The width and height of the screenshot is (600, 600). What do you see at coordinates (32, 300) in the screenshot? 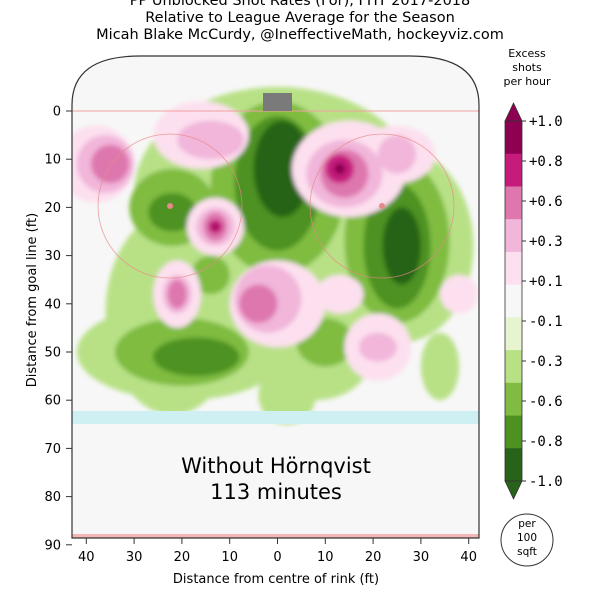
I see `y-axis-label: Distance from goal line (ft)` at bounding box center [32, 300].